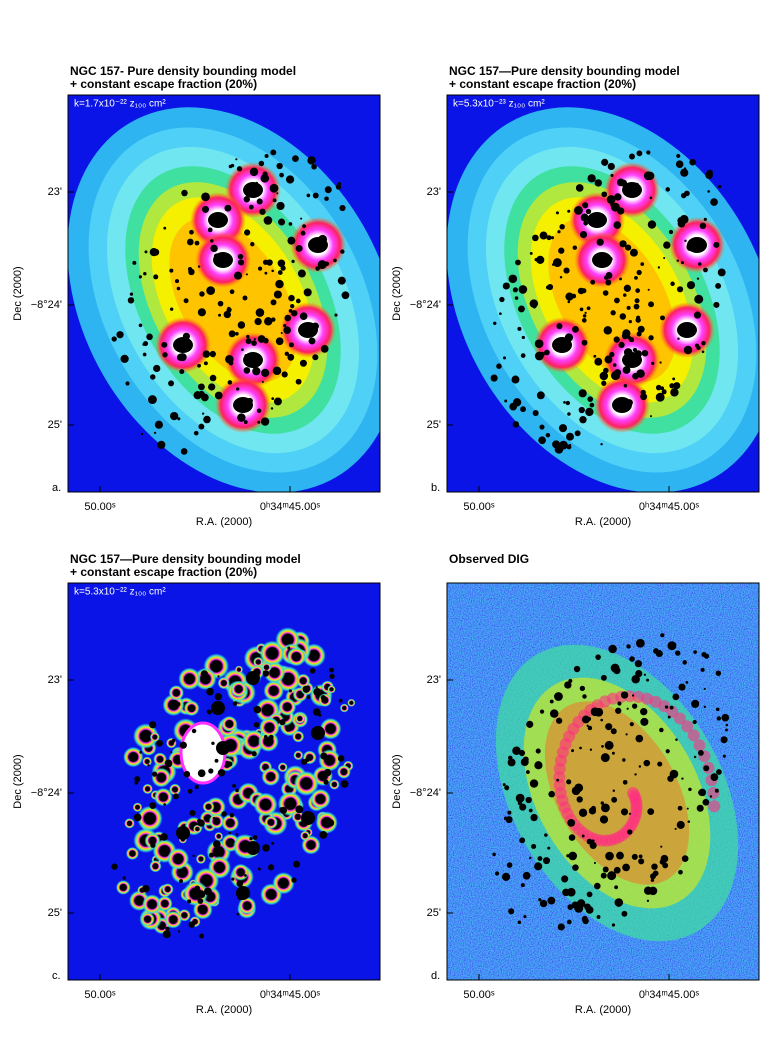 The image size is (771, 1039). Describe the element at coordinates (290, 995) in the screenshot. I see `x-tick-label: 0ʰ34ᵐ45.00ˢ` at that location.